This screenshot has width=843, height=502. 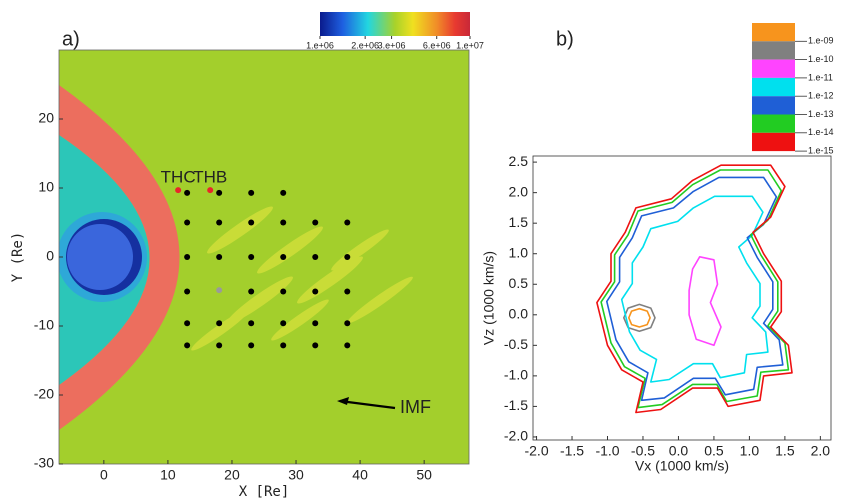 I want to click on y-tick-label: -1.0, so click(x=516, y=375).